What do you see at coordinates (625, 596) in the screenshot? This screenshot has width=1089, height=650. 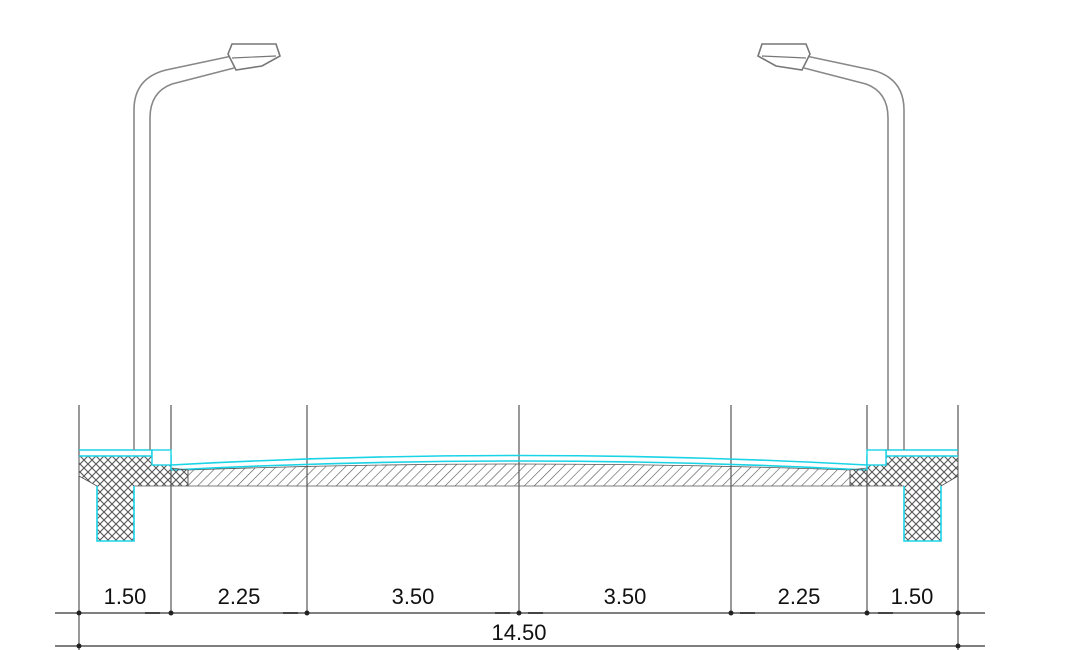 I see `dim-lane-right: 3.50` at bounding box center [625, 596].